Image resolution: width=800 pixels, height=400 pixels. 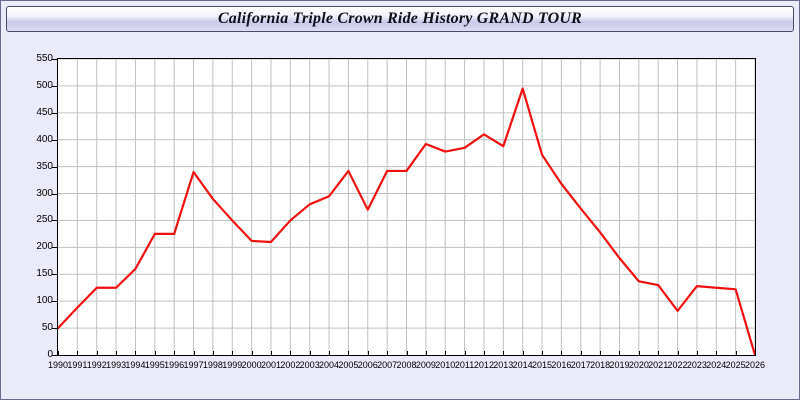 What do you see at coordinates (619, 365) in the screenshot?
I see `x-tick-label: 2019` at bounding box center [619, 365].